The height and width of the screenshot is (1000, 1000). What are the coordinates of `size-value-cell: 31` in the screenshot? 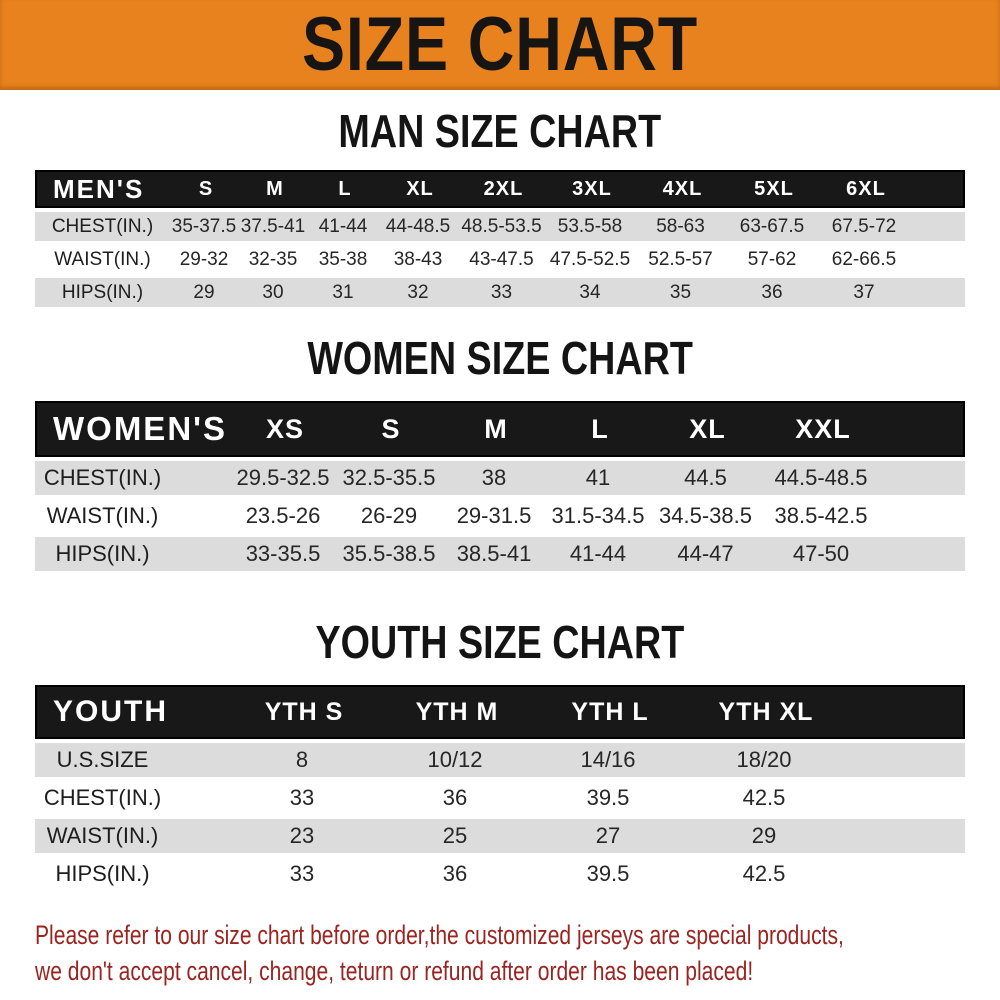 It's located at (343, 292).